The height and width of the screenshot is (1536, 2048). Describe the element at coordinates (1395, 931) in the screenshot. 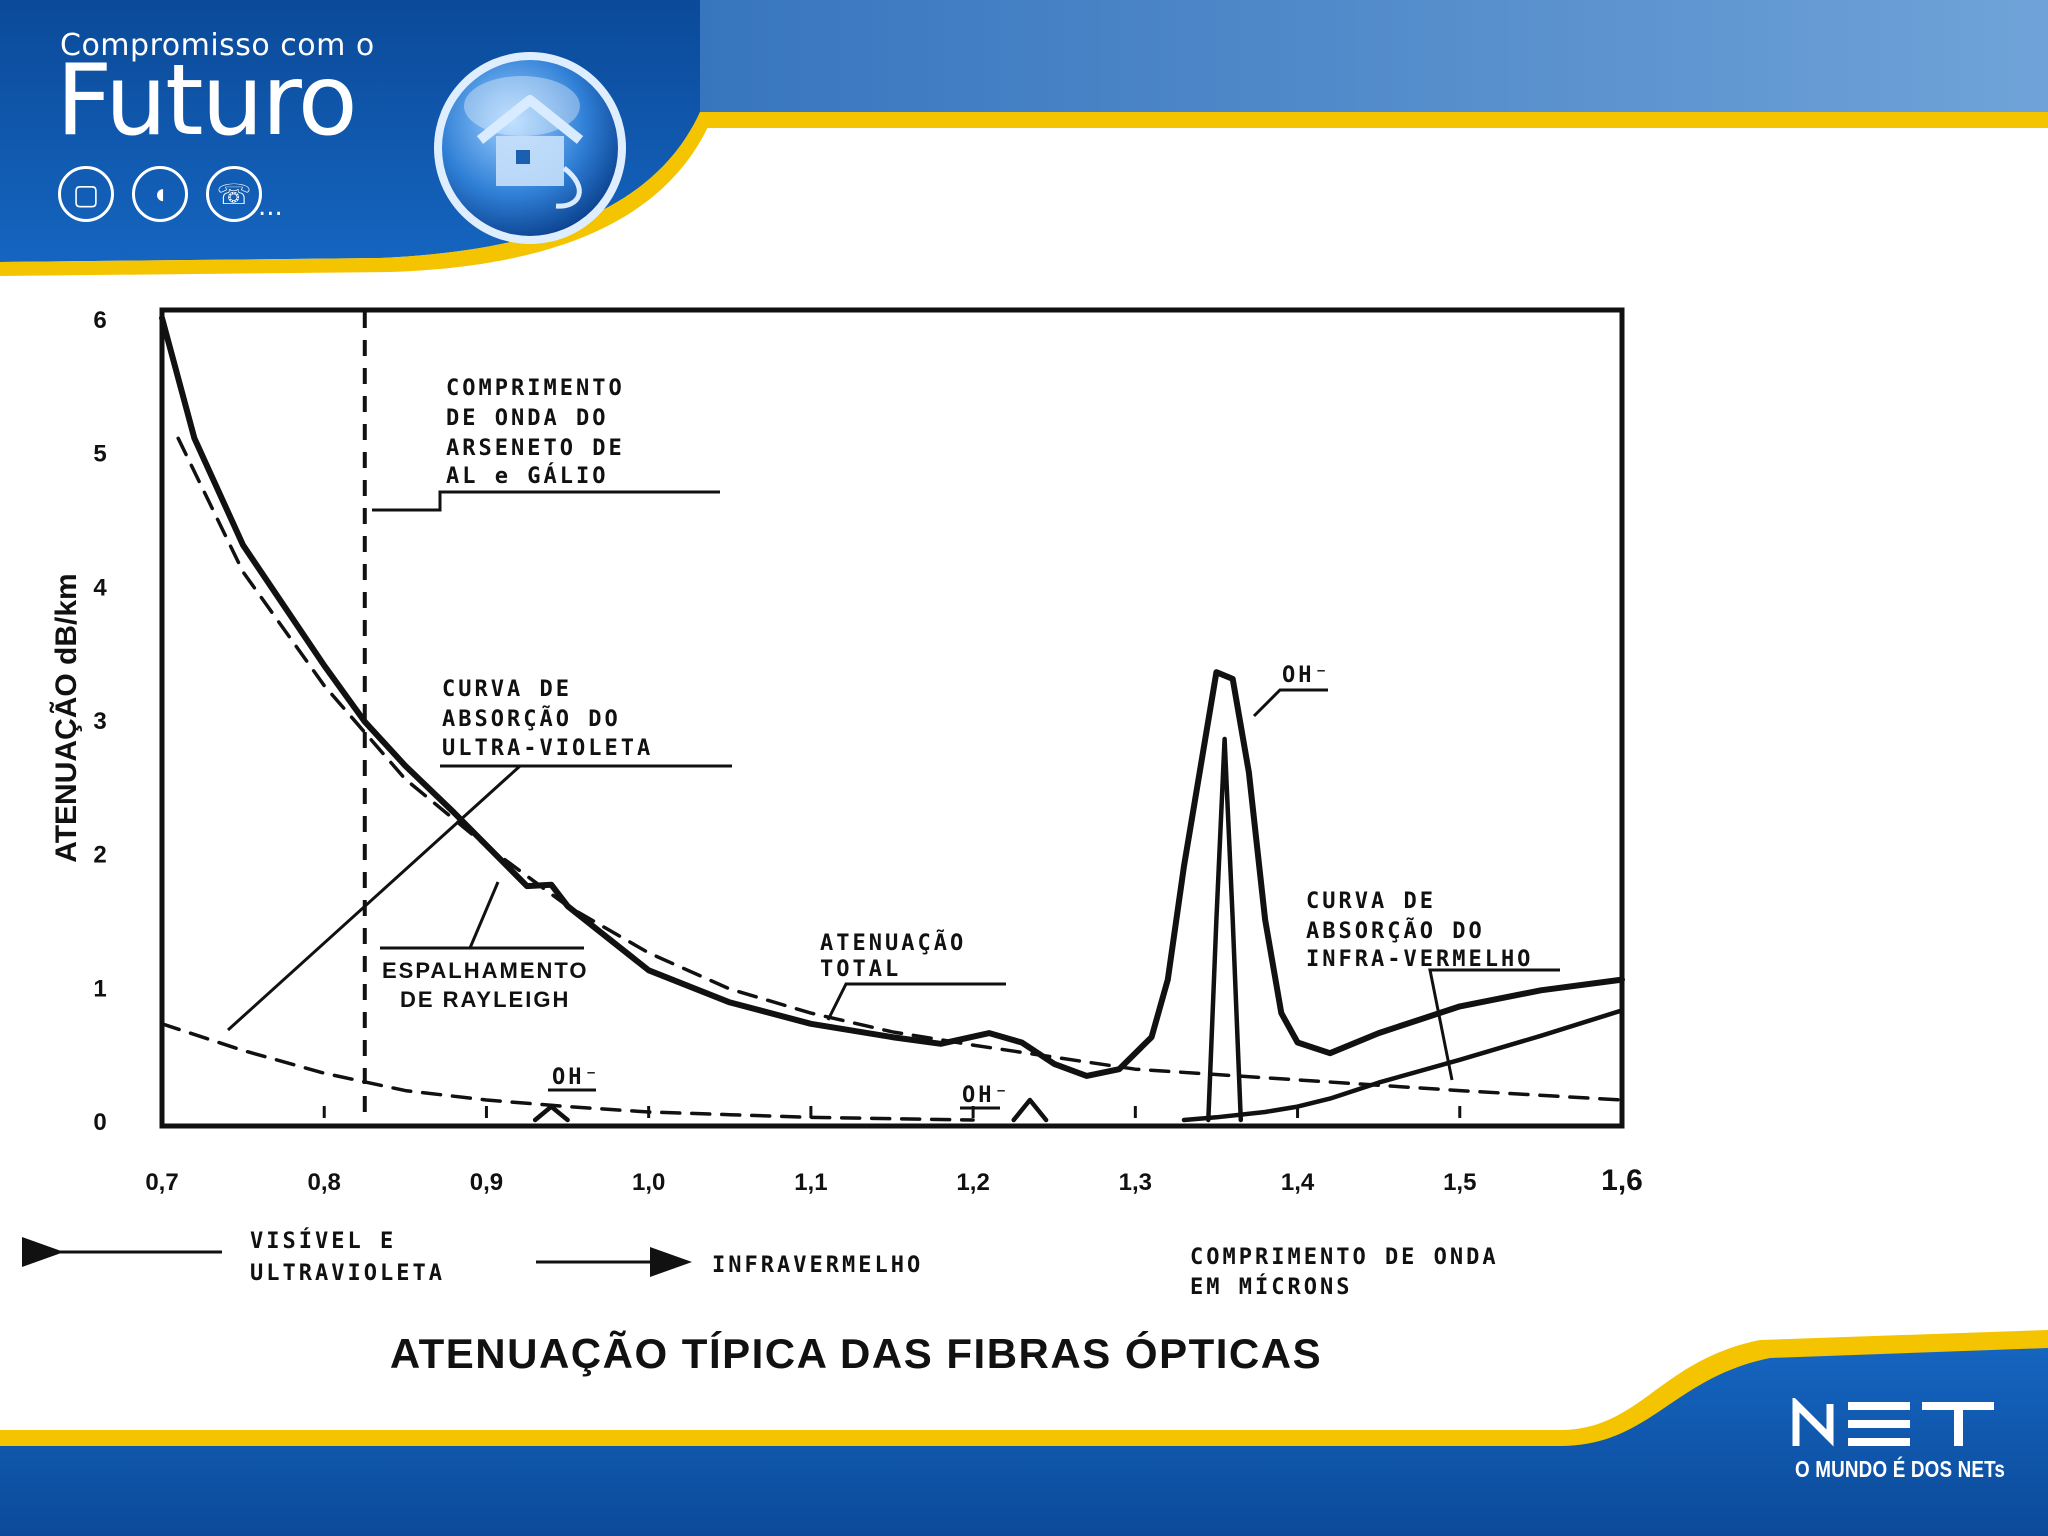

I see `annotation-ir-2: ABSORÇÃO DO` at that location.